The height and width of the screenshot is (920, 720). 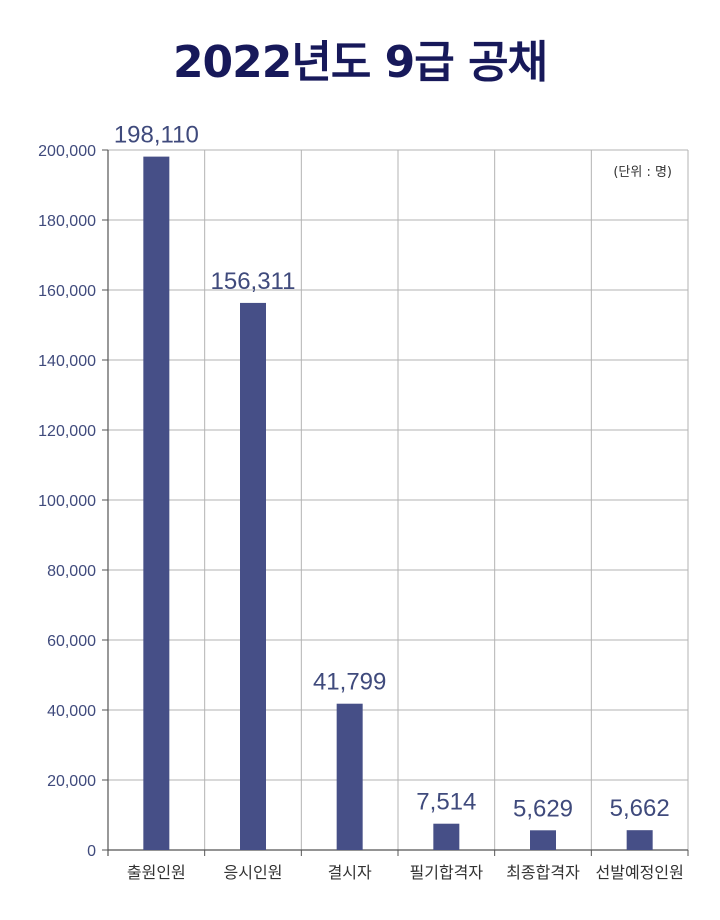 I want to click on unit-note: (단위 : 명), so click(x=642, y=172).